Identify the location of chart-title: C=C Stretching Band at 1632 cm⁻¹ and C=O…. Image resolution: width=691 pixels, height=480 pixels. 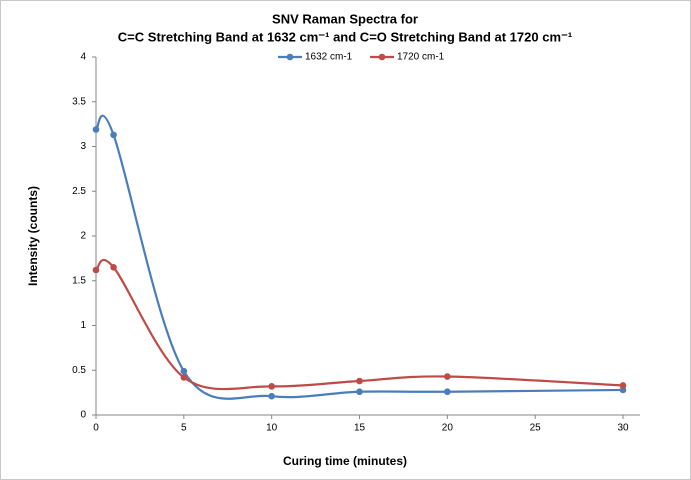
(345, 36).